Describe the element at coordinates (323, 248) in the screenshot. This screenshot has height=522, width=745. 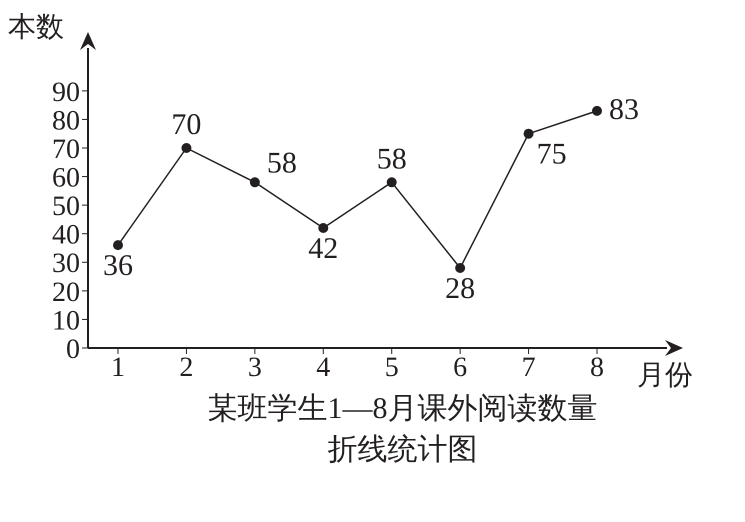
I see `data-label: 42` at that location.